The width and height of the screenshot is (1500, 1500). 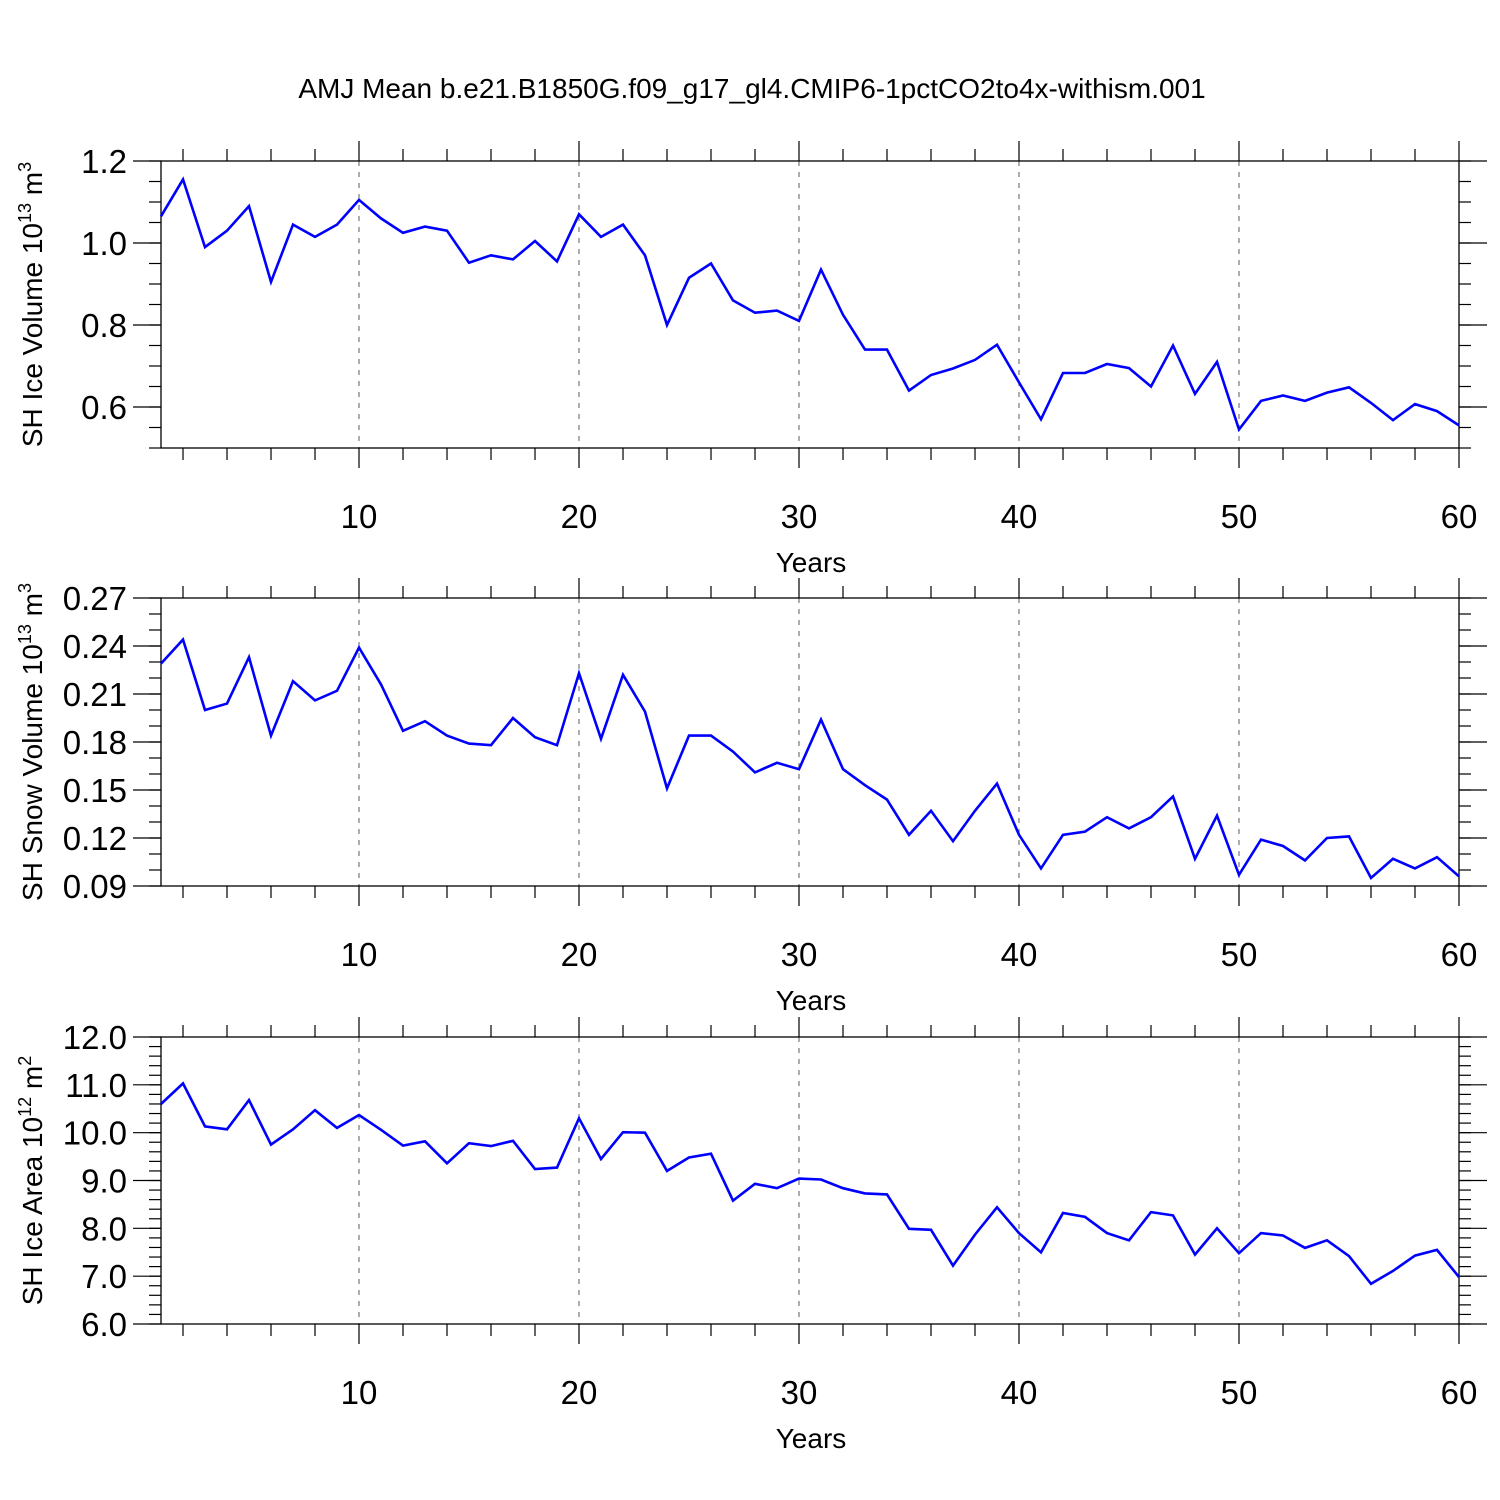 I want to click on ice-volume-y-axis-label: SH Ice Volume 1013 m3, so click(x=31, y=304).